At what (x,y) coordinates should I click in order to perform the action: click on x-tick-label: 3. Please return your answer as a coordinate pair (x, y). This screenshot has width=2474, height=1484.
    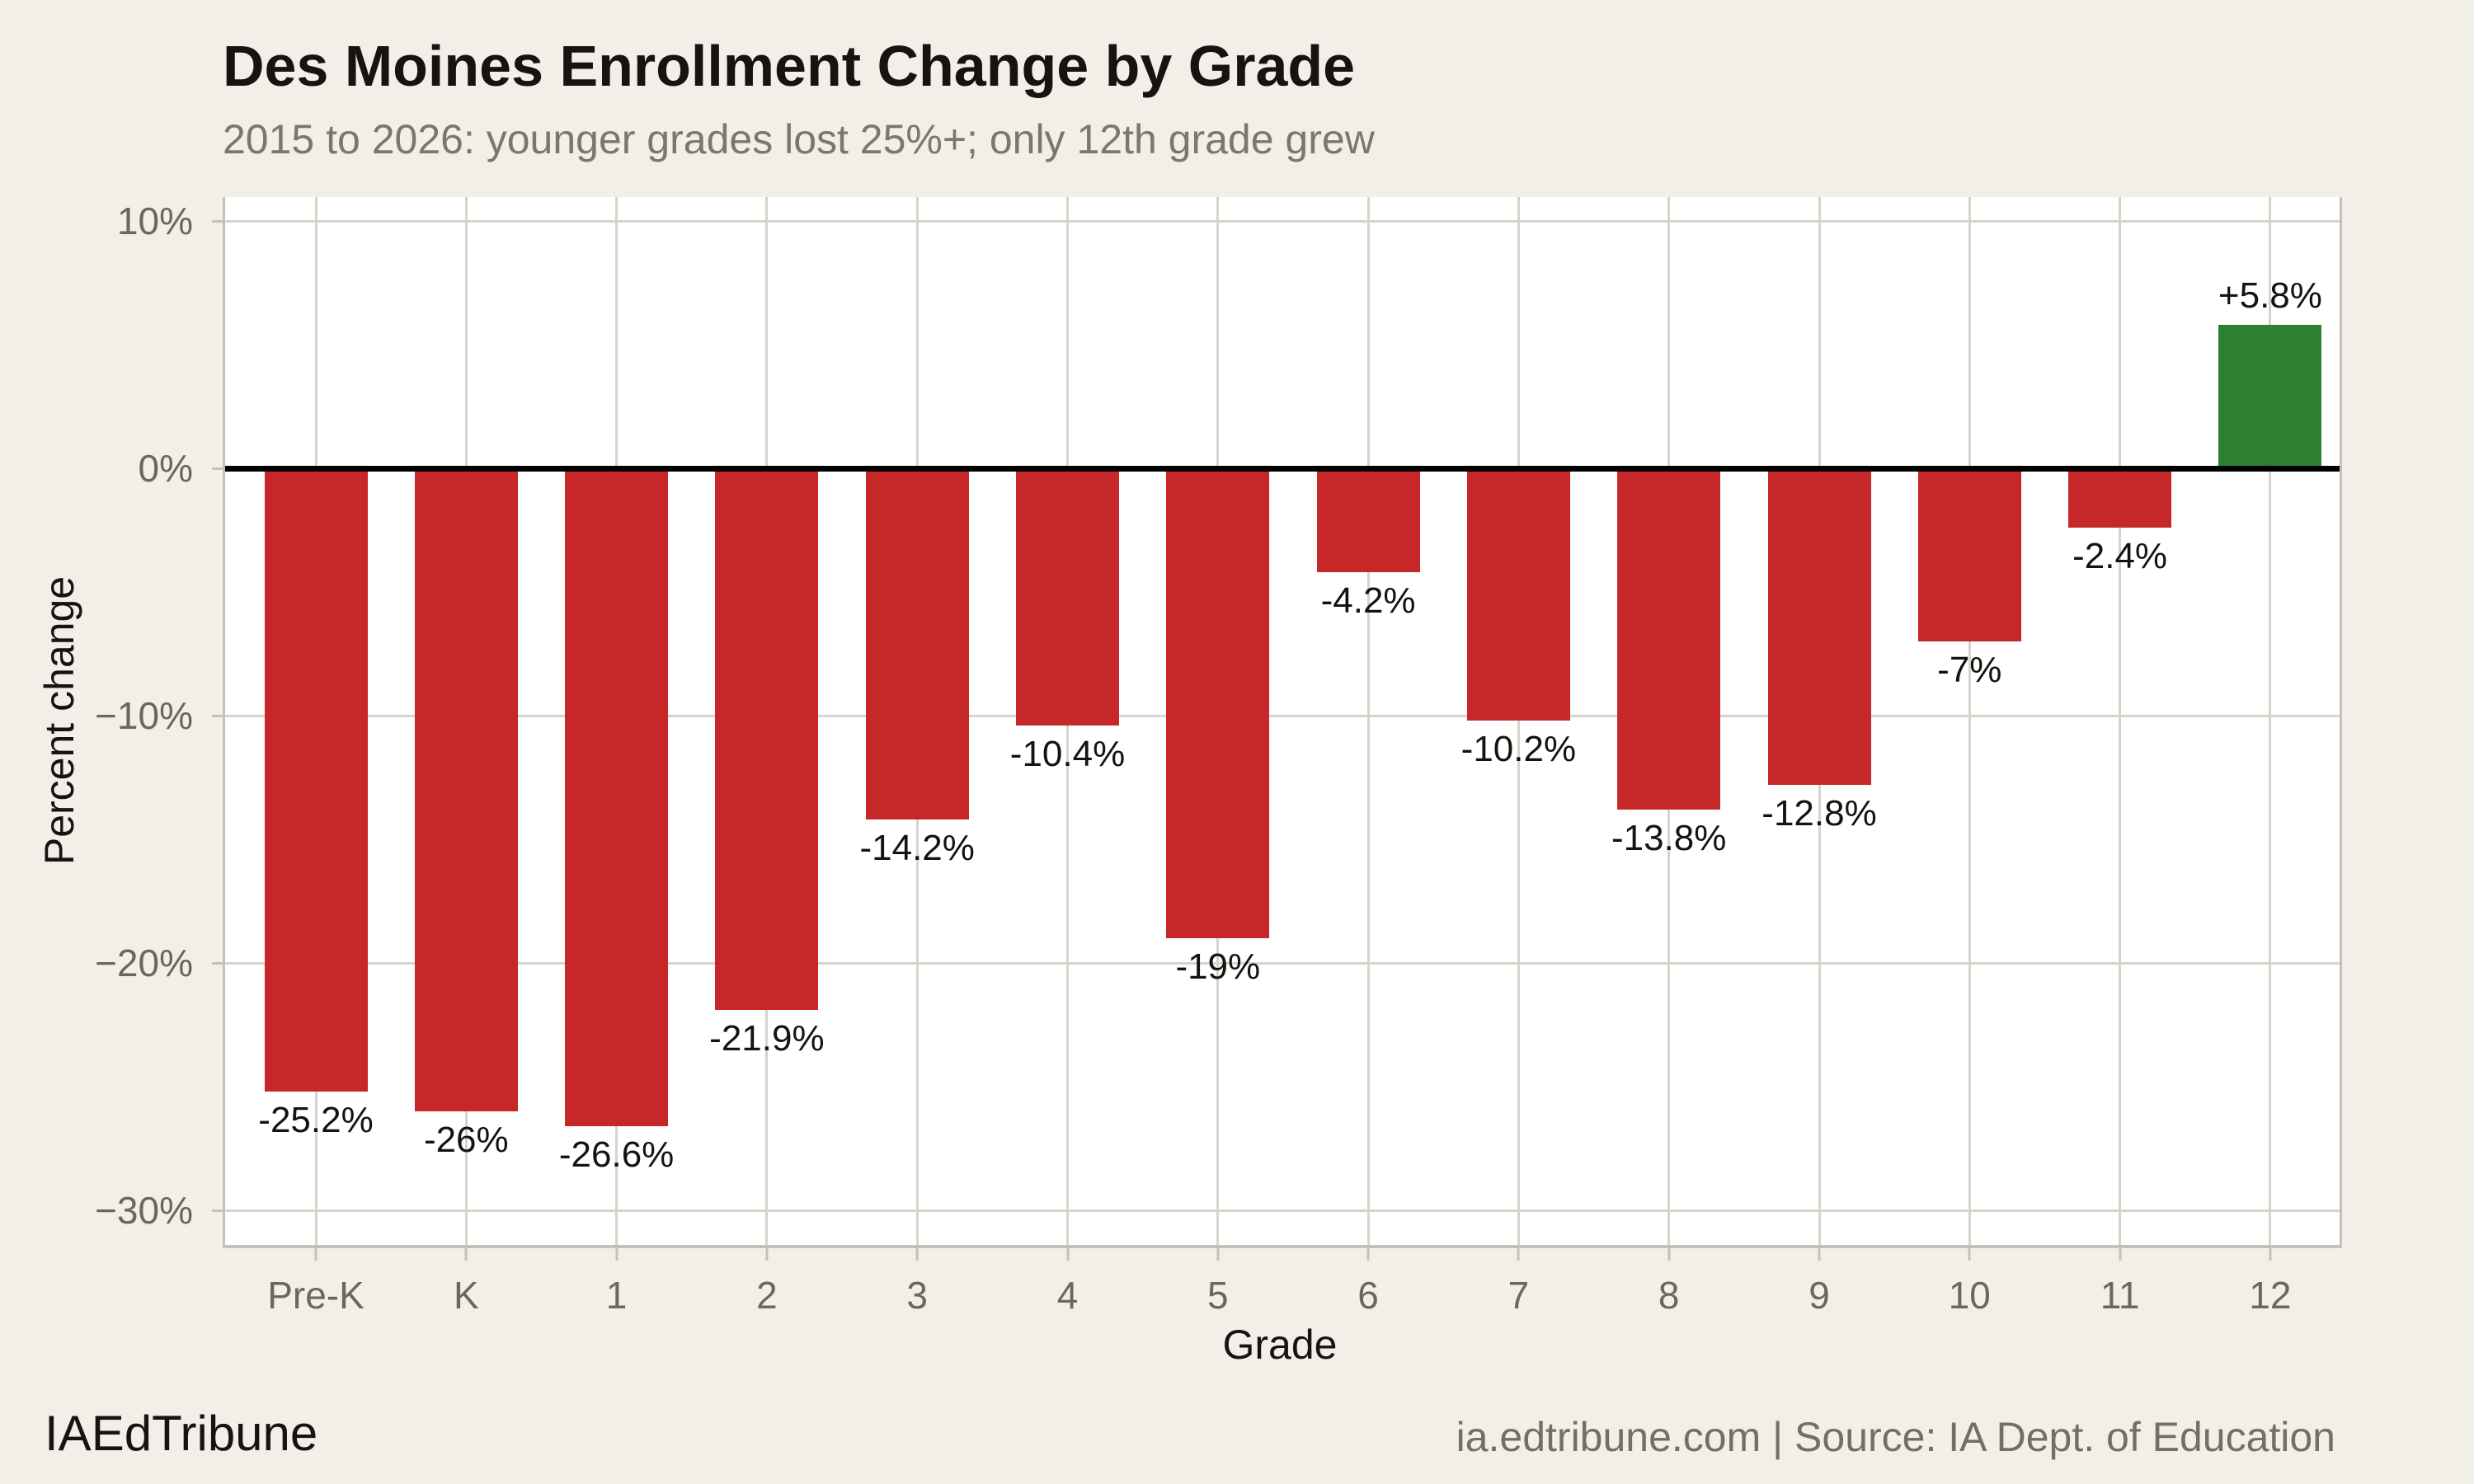
    Looking at the image, I should click on (917, 1295).